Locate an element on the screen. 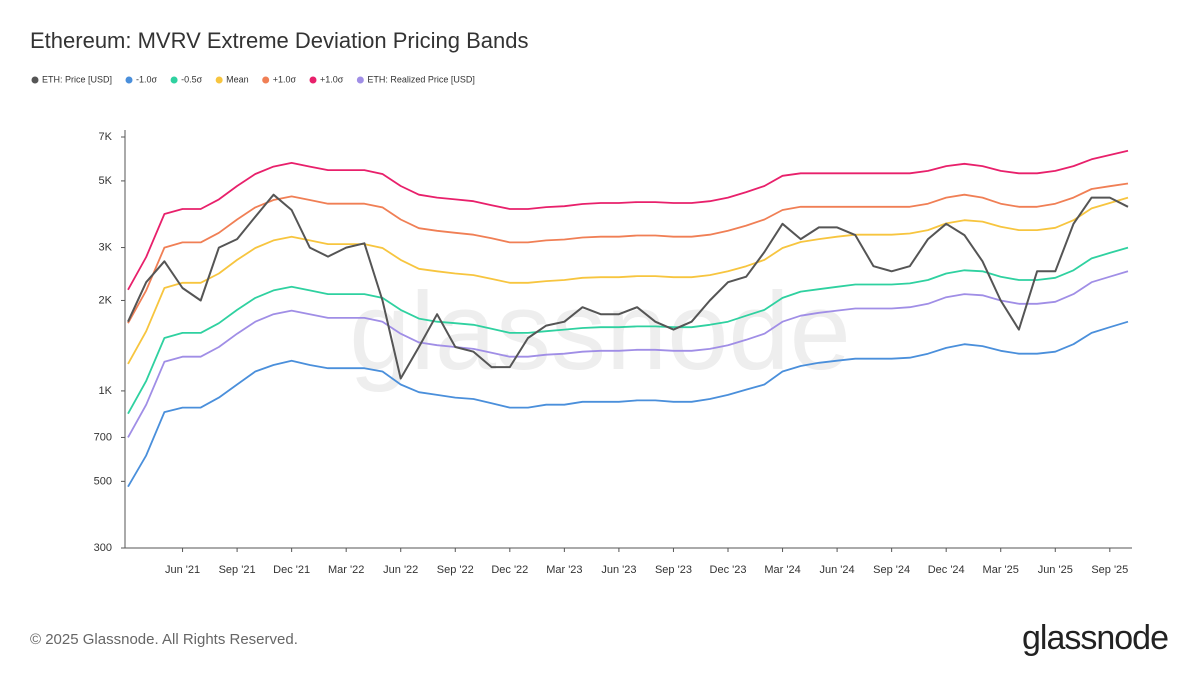  copyright: © 2025 Glassnode. All Rights Reserved. is located at coordinates (164, 639).